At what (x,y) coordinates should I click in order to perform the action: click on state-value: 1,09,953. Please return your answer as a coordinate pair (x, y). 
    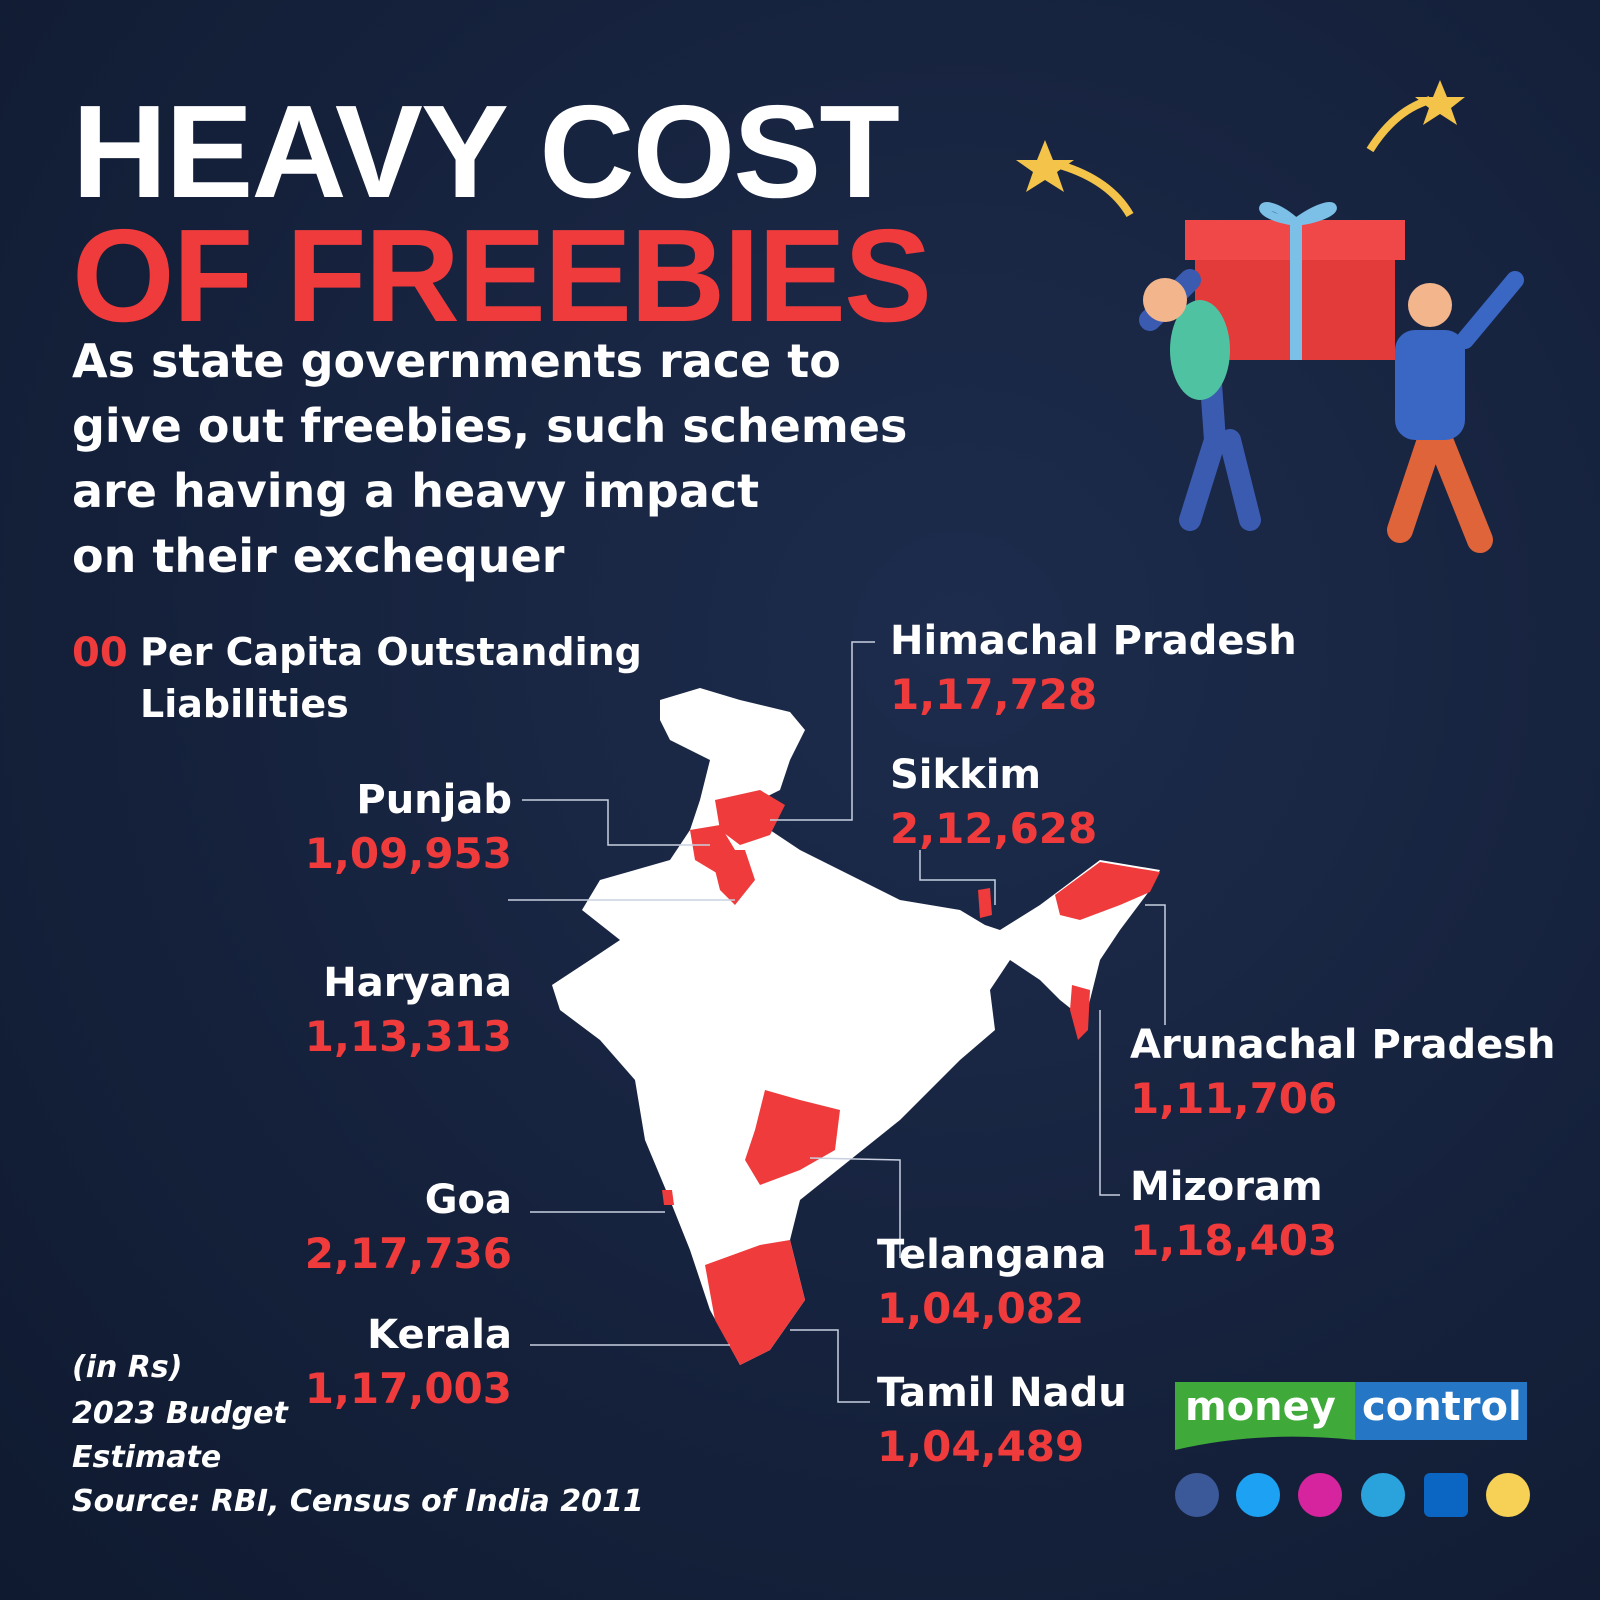
    Looking at the image, I should click on (408, 853).